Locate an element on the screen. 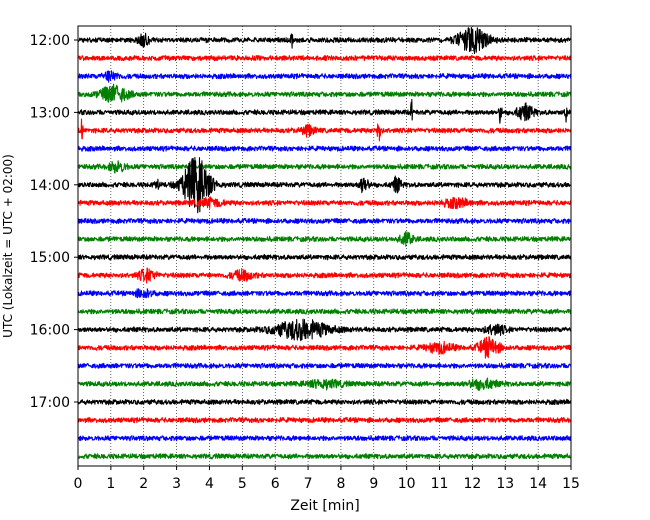 The height and width of the screenshot is (520, 650). x-tick-label: 8 is located at coordinates (340, 484).